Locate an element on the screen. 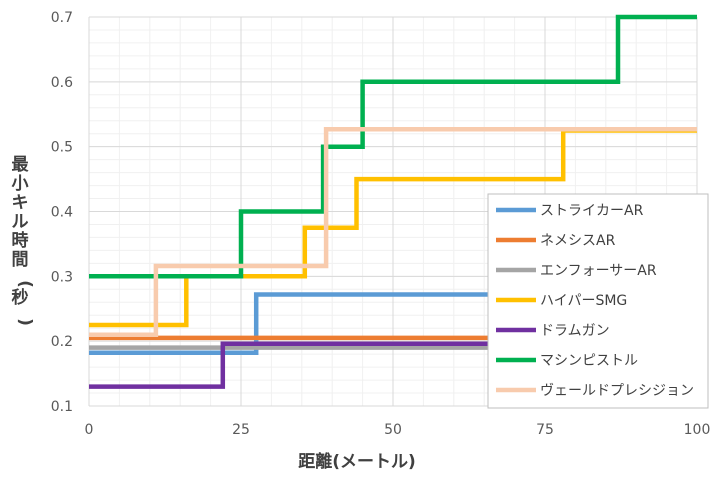  y-axis-title-char: 秒 is located at coordinates (20, 297).